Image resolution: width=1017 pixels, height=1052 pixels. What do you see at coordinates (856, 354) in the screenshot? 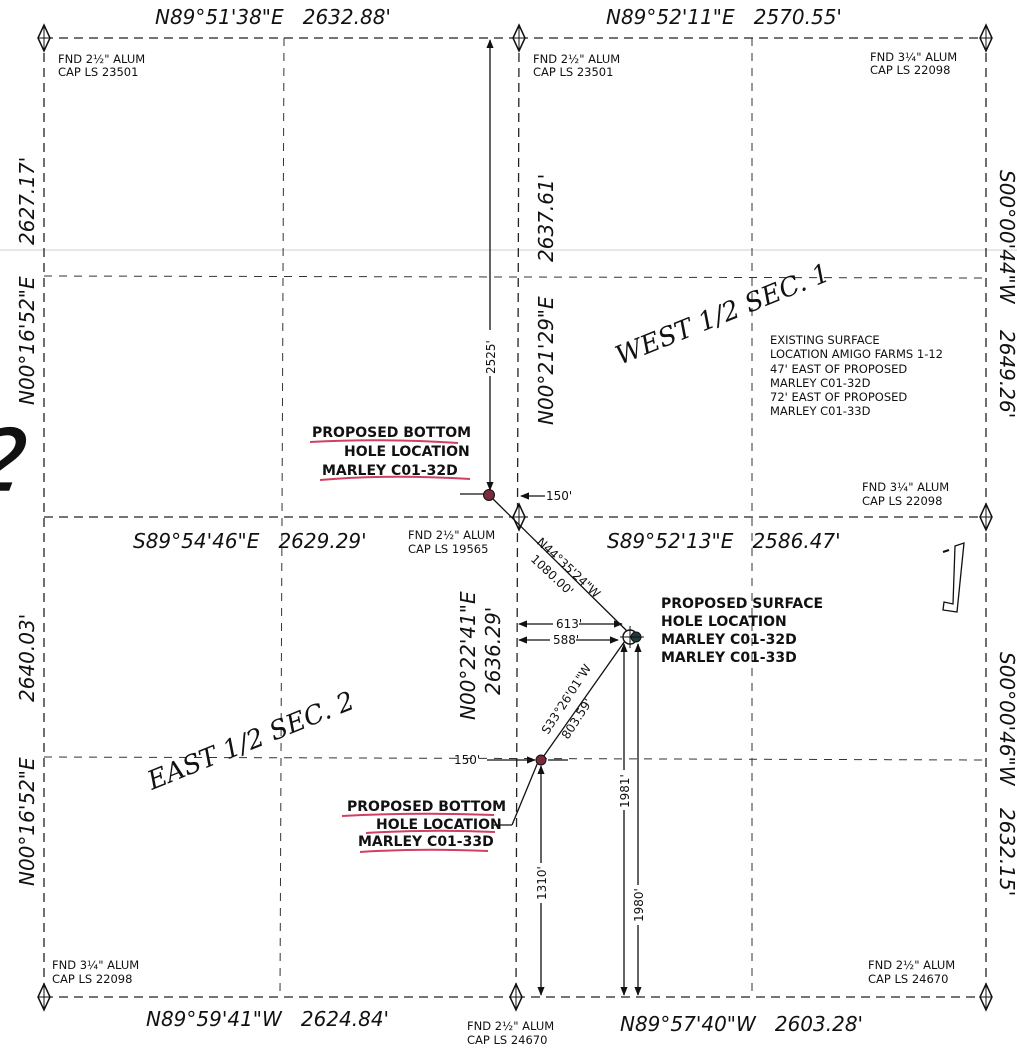
I see `existing-line2: LOCATION AMIGO FARMS 1-12` at bounding box center [856, 354].